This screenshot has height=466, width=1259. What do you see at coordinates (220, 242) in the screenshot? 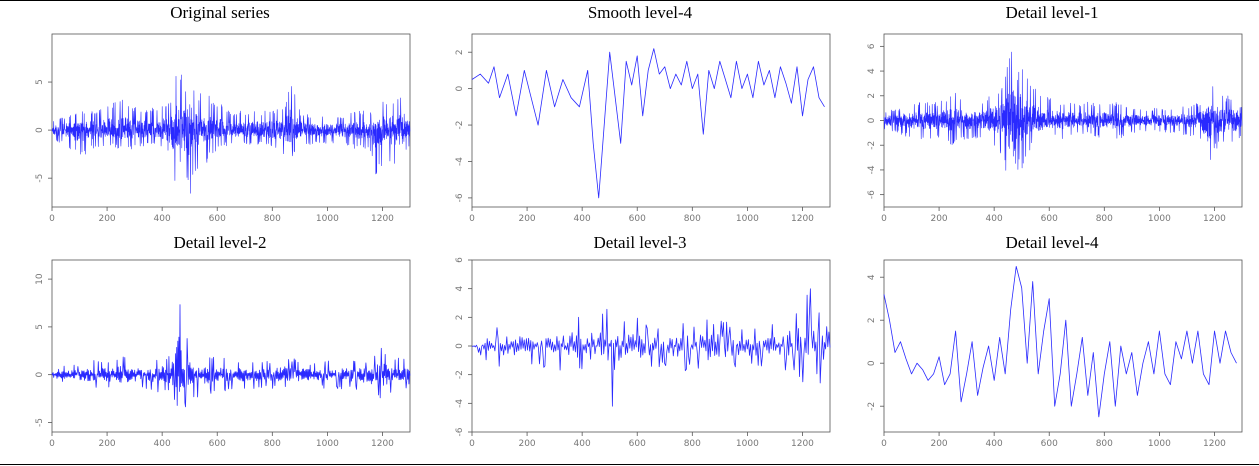
I see `panel-title: Detail level-2` at bounding box center [220, 242].